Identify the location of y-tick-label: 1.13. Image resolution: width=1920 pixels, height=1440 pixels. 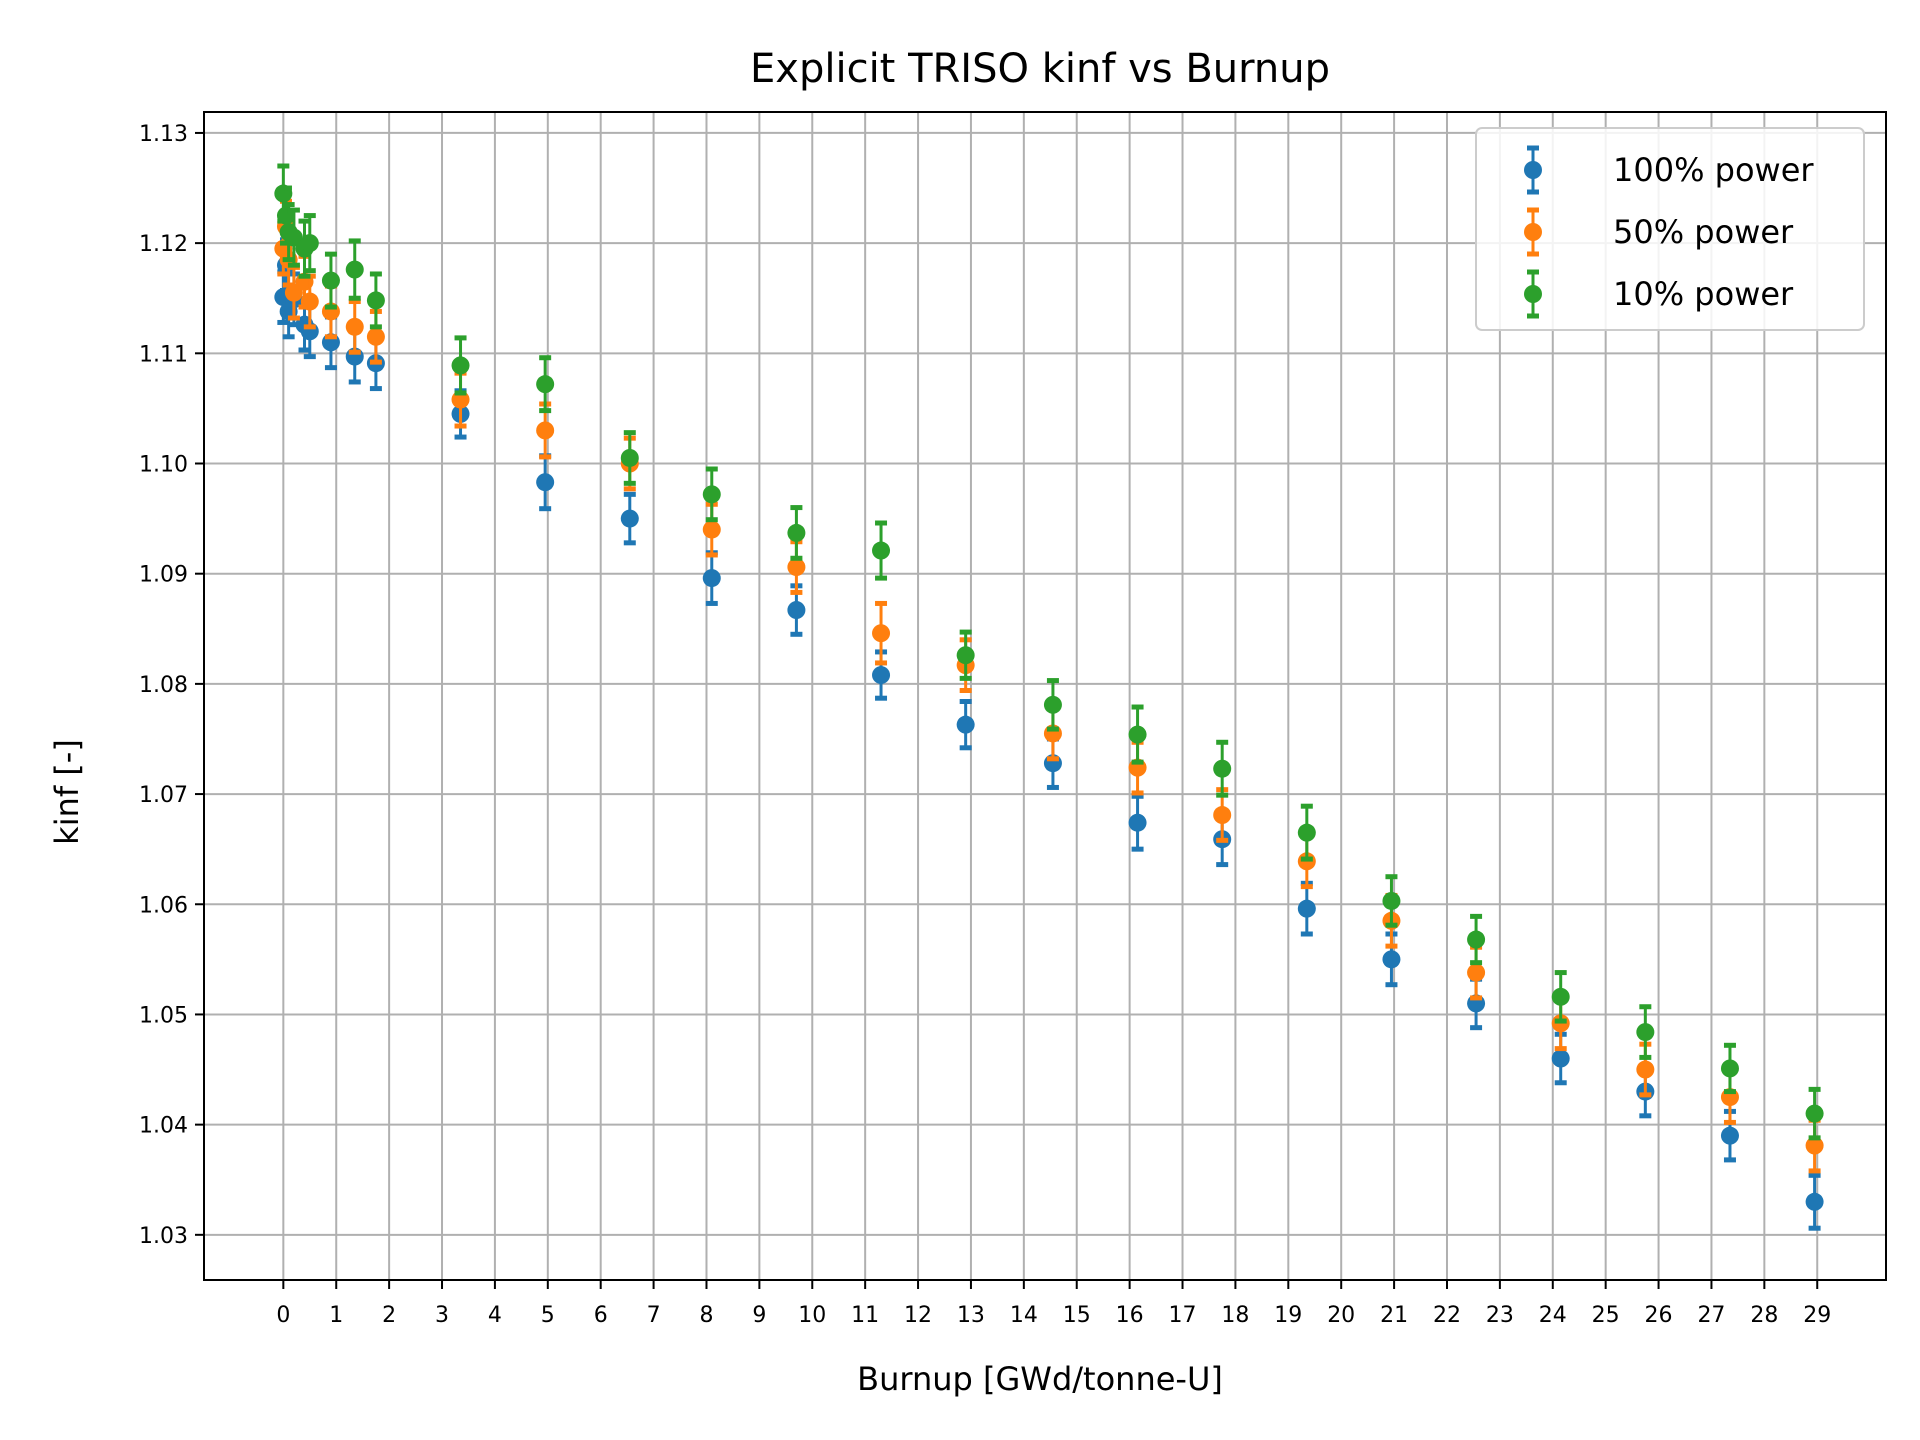
(163, 134).